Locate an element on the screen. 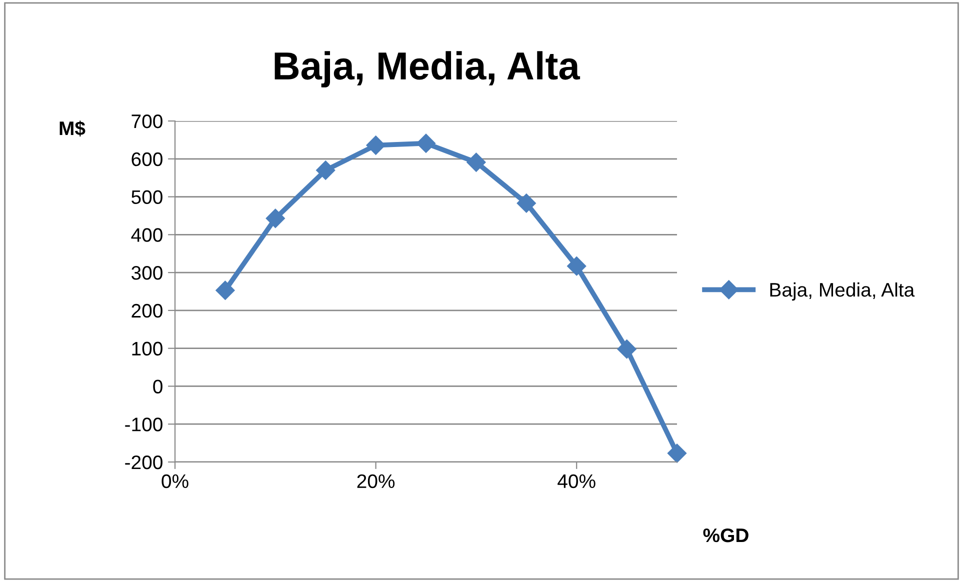 Image resolution: width=963 pixels, height=582 pixels. y-tick-label: 100 is located at coordinates (147, 349).